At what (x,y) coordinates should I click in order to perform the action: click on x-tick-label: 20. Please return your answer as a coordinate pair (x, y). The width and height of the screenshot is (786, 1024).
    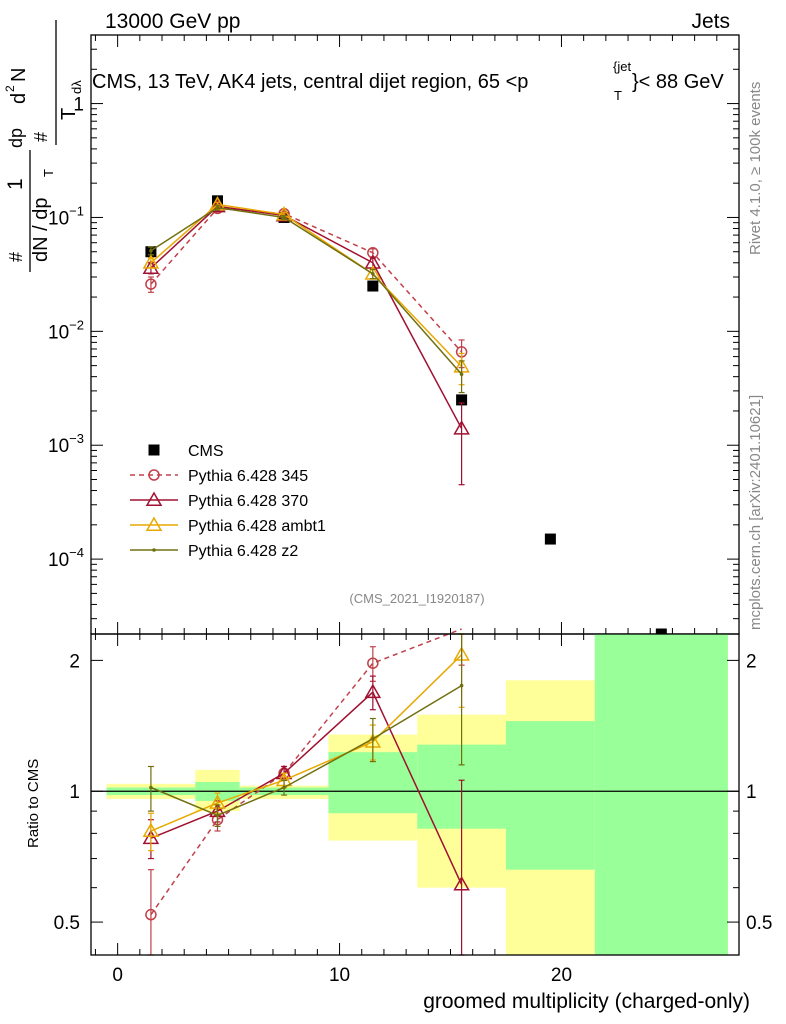
    Looking at the image, I should click on (561, 975).